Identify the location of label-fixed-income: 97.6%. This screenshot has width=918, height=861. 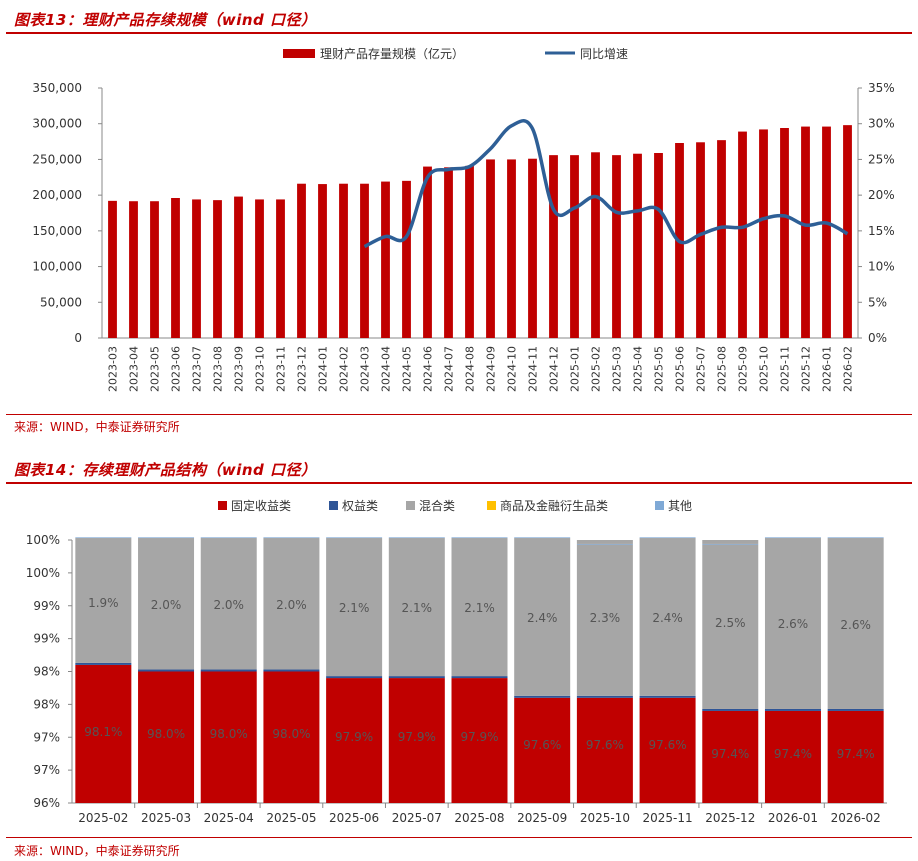
(605, 745).